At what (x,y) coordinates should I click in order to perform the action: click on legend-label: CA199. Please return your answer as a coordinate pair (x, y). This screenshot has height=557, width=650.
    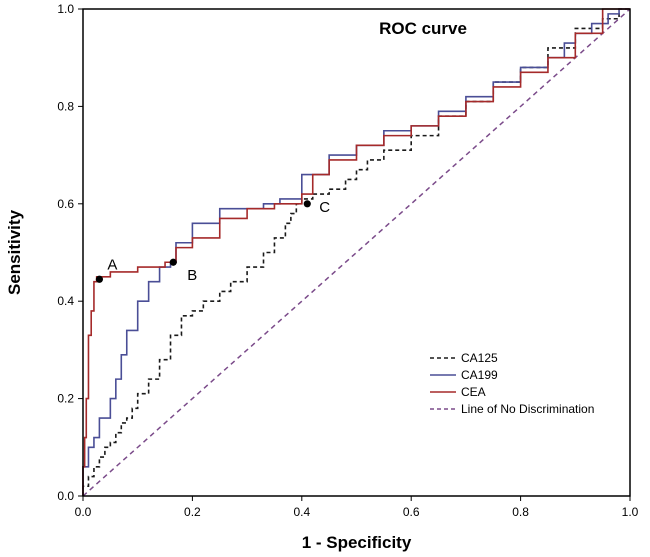
    Looking at the image, I should click on (479, 375).